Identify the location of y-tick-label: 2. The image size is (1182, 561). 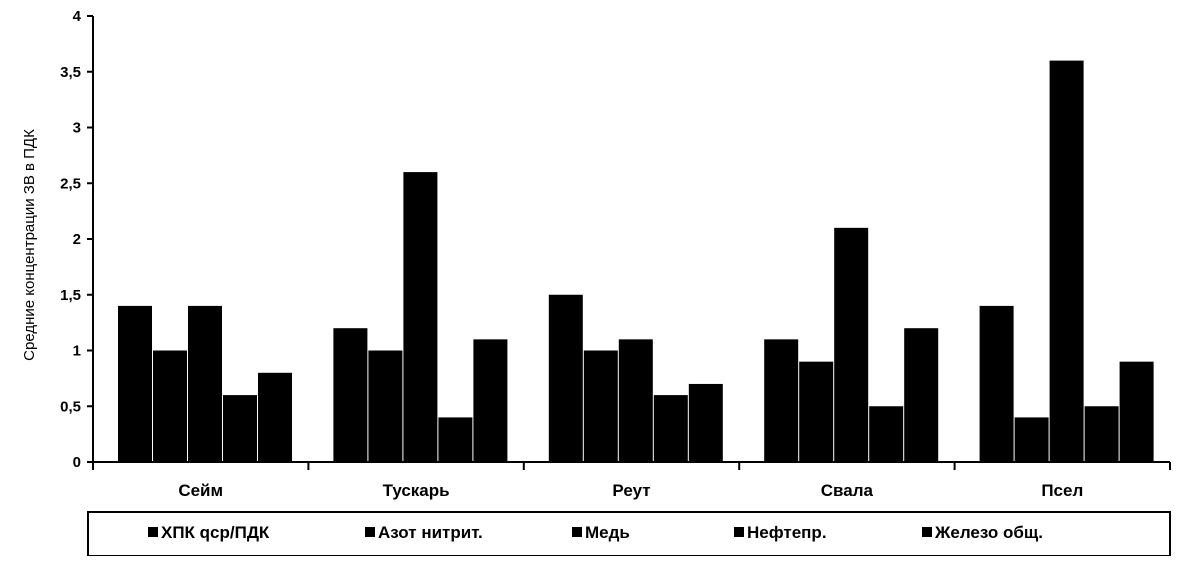
(77, 239).